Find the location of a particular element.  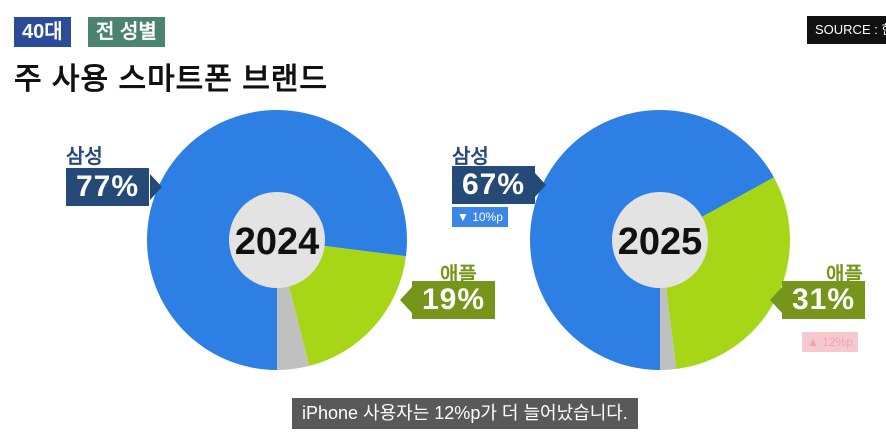

source-badge: SOURCE : 한 is located at coordinates (846, 30).